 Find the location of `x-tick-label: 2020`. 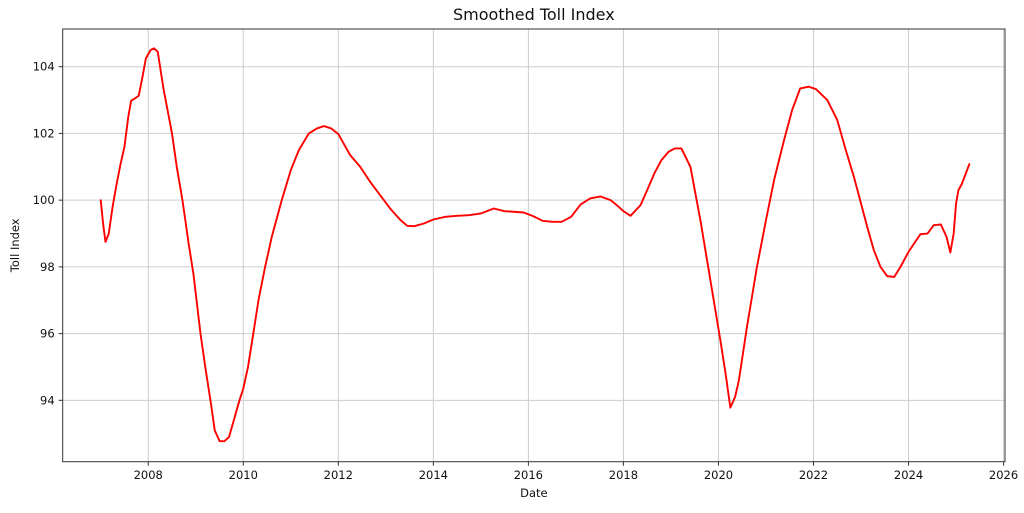

x-tick-label: 2020 is located at coordinates (718, 475).